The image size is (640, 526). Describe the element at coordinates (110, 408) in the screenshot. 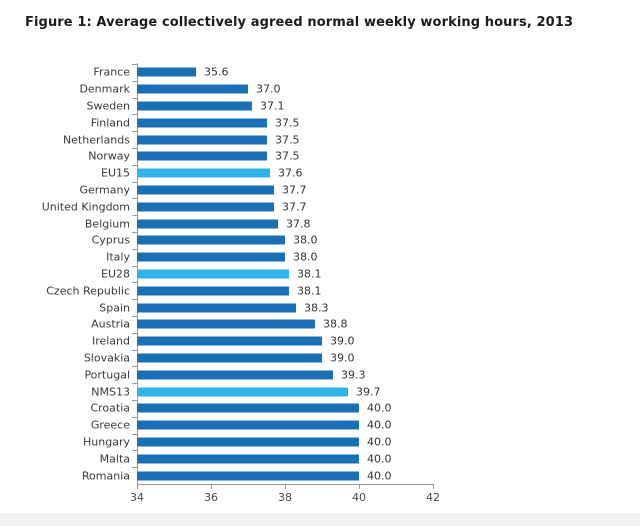

I see `category-label: Croatia` at that location.